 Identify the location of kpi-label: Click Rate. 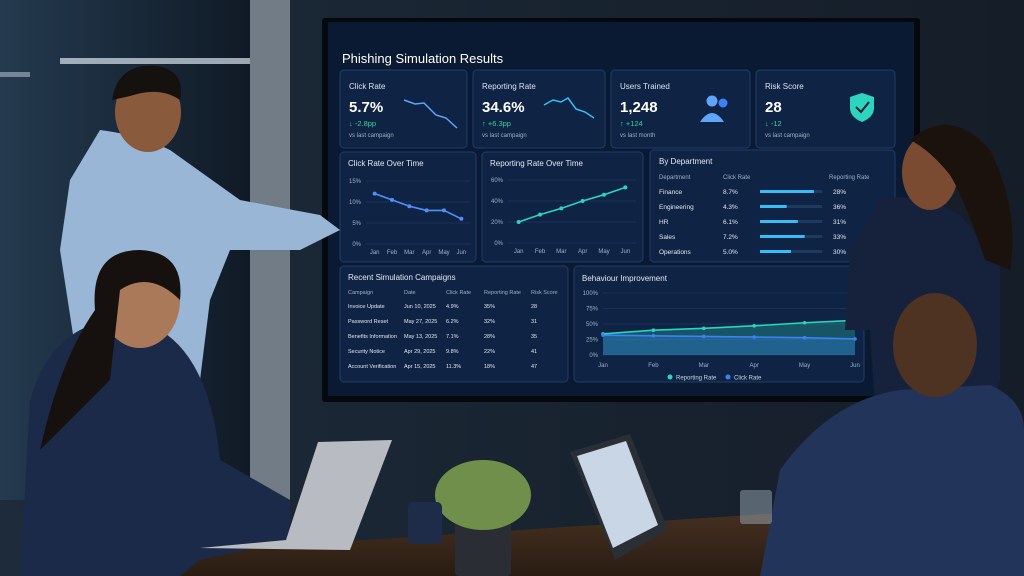
(367, 86).